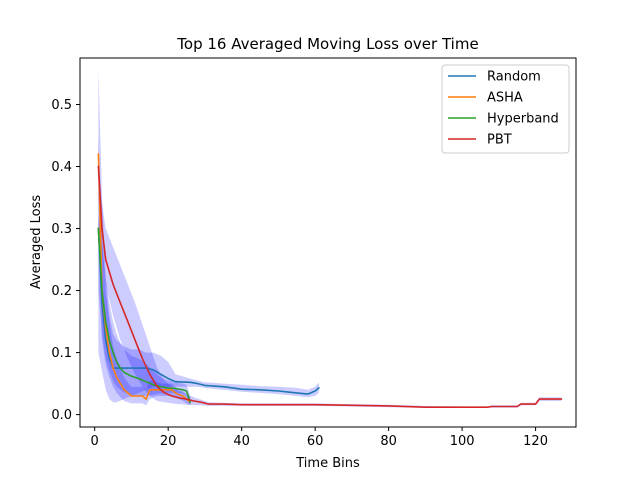 The height and width of the screenshot is (480, 640). What do you see at coordinates (505, 98) in the screenshot?
I see `legend-label-asha: ASHA` at bounding box center [505, 98].